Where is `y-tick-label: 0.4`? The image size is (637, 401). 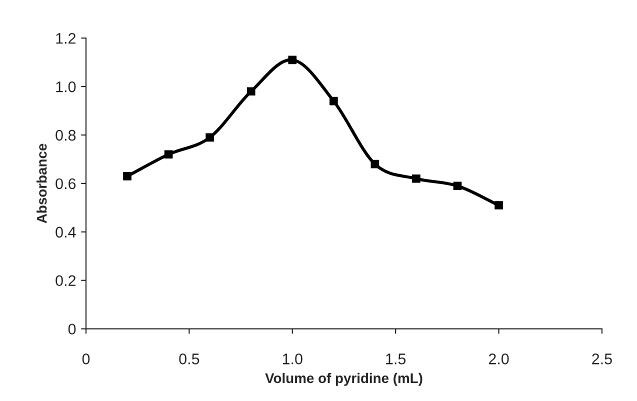
y-tick-label: 0.4 is located at coordinates (66, 232).